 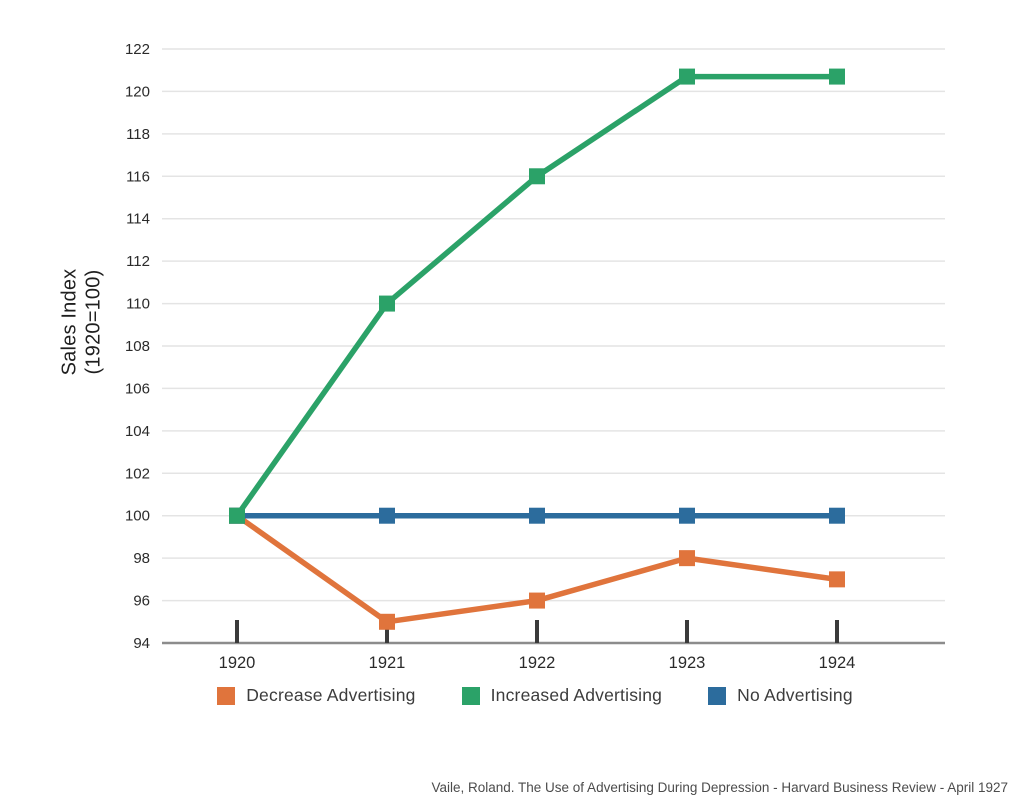 What do you see at coordinates (237, 663) in the screenshot?
I see `x-tick-label: 1920` at bounding box center [237, 663].